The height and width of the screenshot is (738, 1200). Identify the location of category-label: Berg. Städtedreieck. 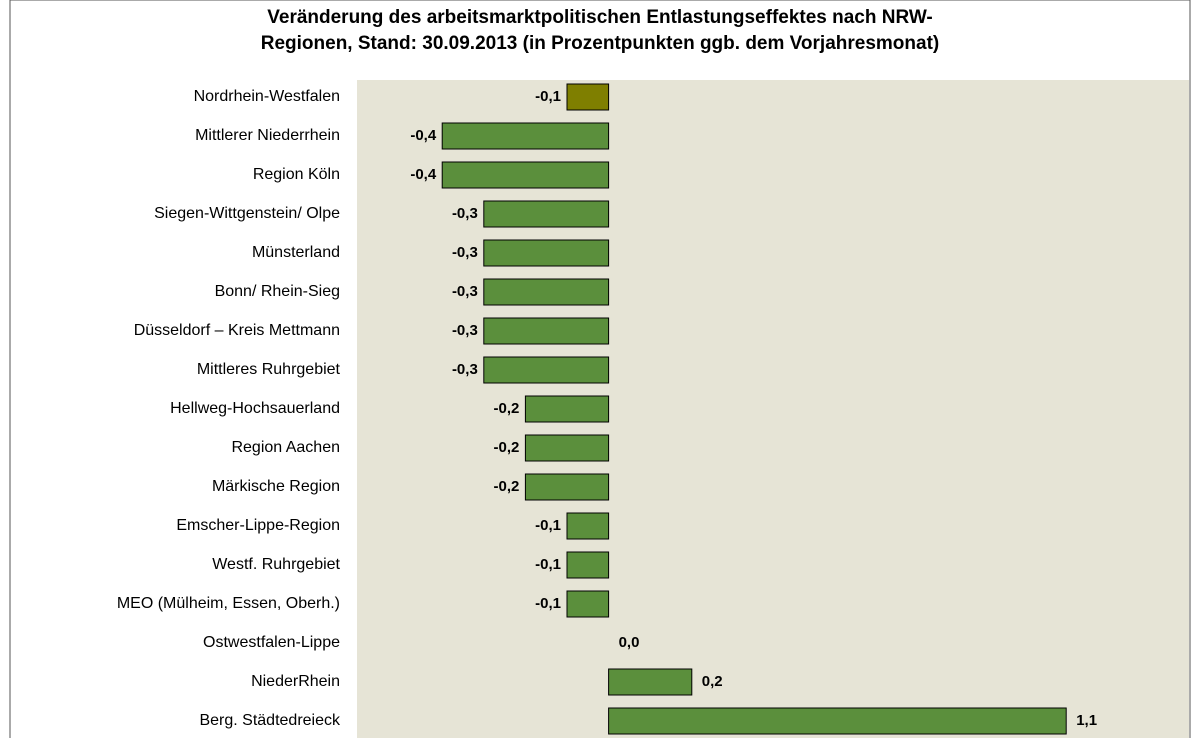
(270, 720).